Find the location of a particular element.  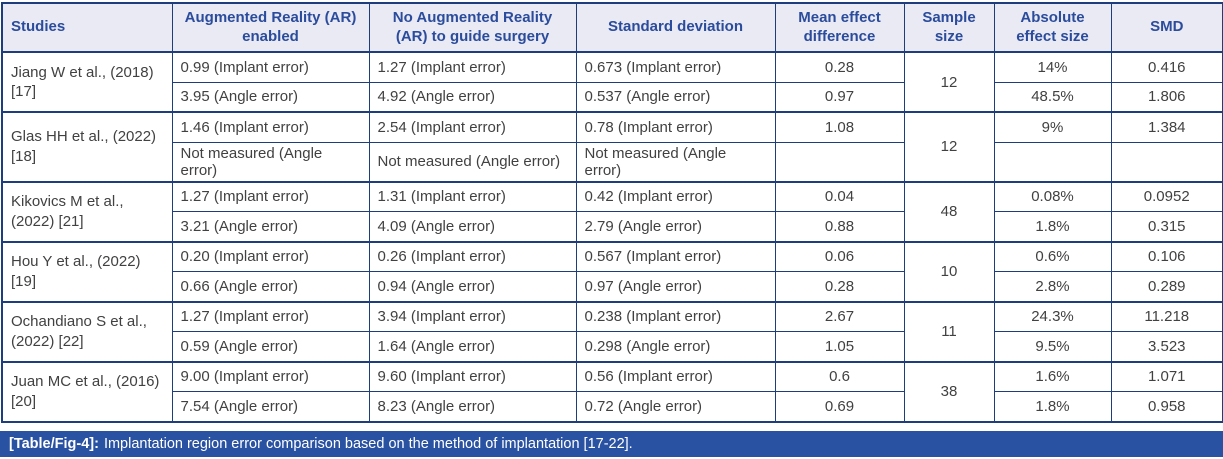

std-deviation-cell: Not measured (Angle error) is located at coordinates (675, 161).